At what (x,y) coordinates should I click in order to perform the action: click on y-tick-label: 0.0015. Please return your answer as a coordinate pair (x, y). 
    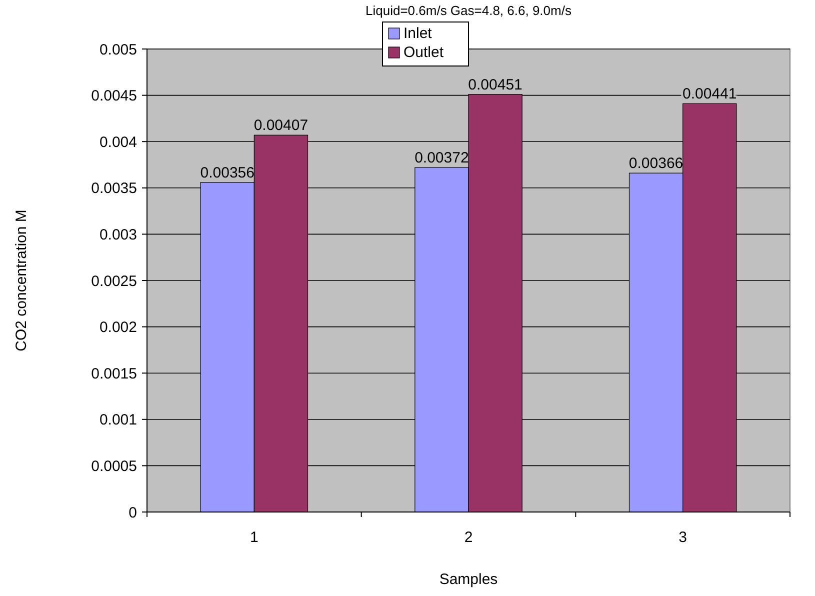
    Looking at the image, I should click on (114, 373).